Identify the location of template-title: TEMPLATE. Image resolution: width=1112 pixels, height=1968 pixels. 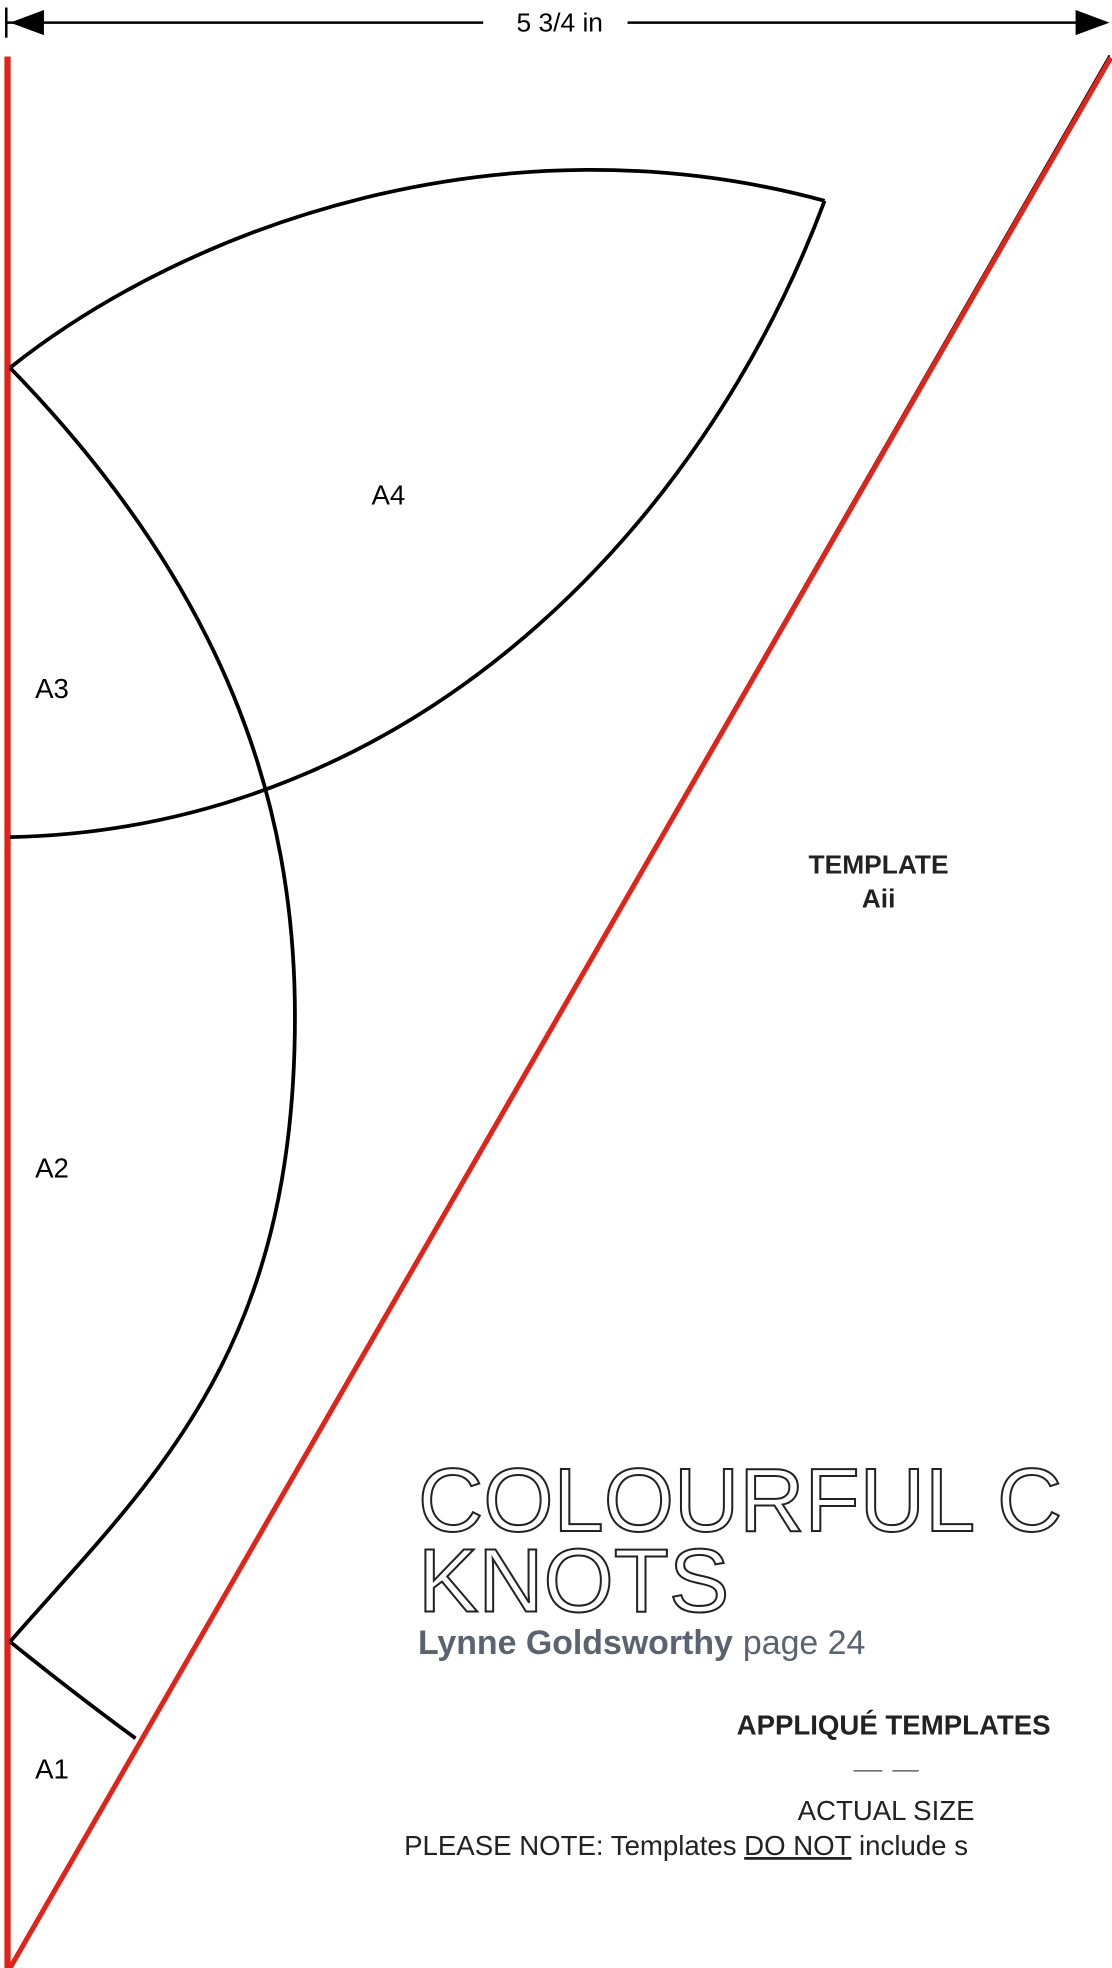
(879, 865).